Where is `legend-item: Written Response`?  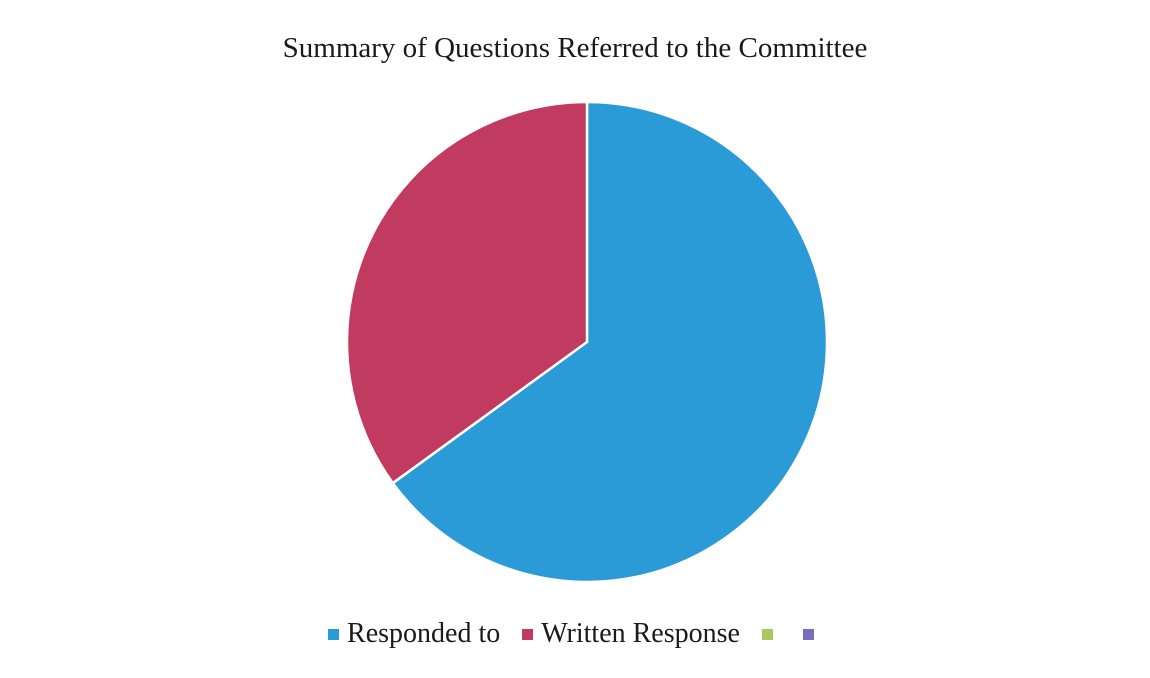 legend-item: Written Response is located at coordinates (631, 634).